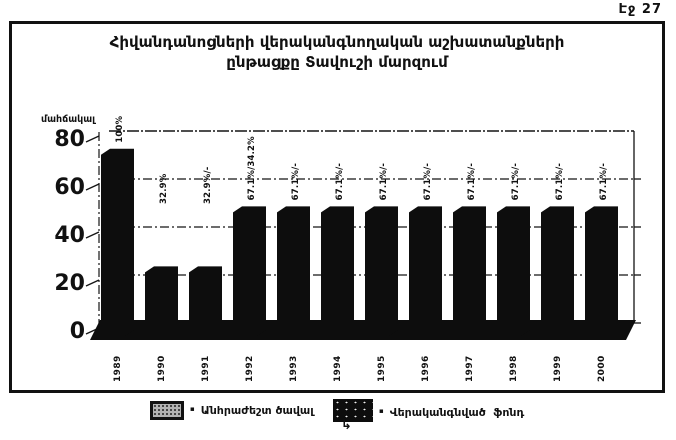  What do you see at coordinates (250, 368) in the screenshot?
I see `svg-text: 1992` at bounding box center [250, 368].